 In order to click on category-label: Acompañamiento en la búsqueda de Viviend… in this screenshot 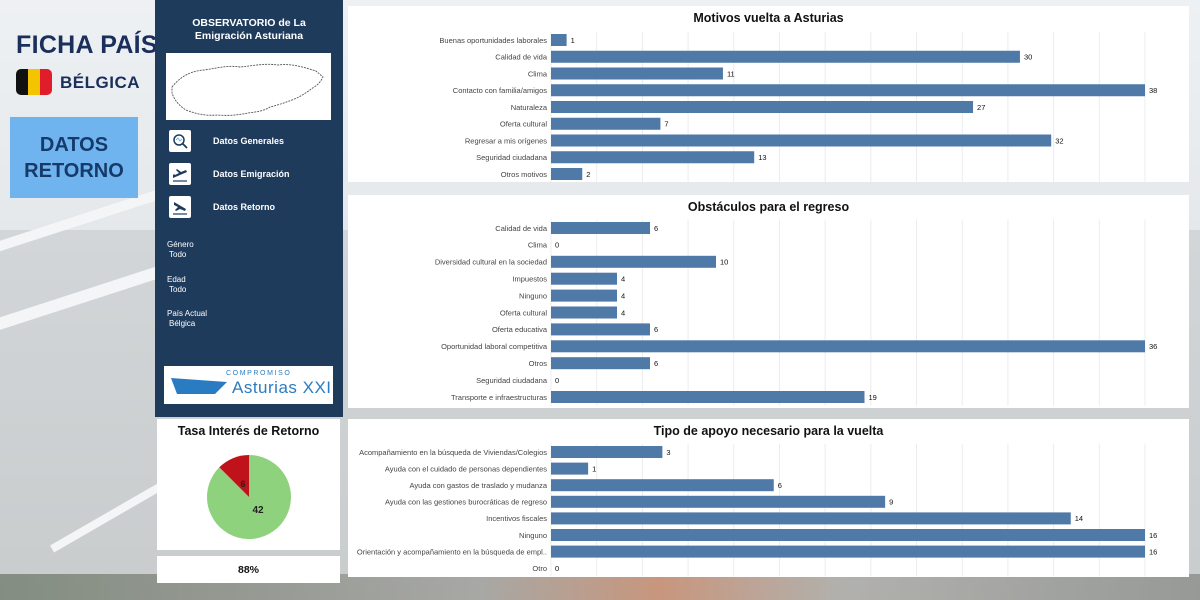, I will do `click(453, 452)`.